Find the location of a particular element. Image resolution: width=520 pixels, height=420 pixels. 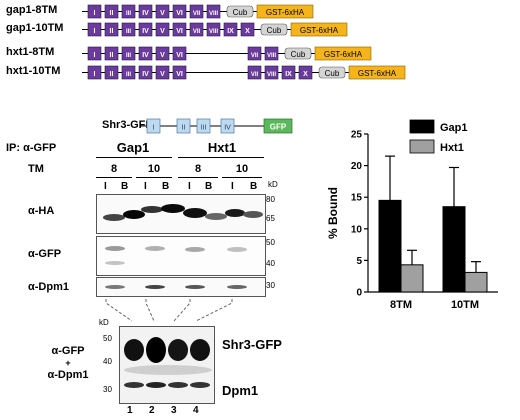

tm-segment-label: VII is located at coordinates (197, 32).